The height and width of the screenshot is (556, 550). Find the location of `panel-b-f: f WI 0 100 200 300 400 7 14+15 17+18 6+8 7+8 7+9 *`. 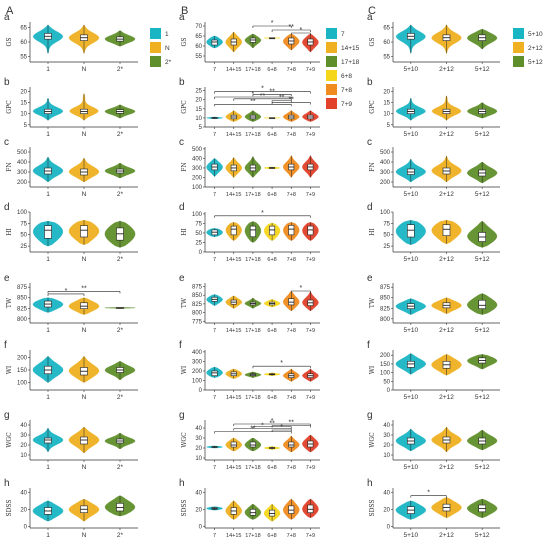

panel-b-f: f WI 0 100 200 300 400 7 14+15 17+18 6+8 7+8 7+9 * is located at coordinates (249, 370).